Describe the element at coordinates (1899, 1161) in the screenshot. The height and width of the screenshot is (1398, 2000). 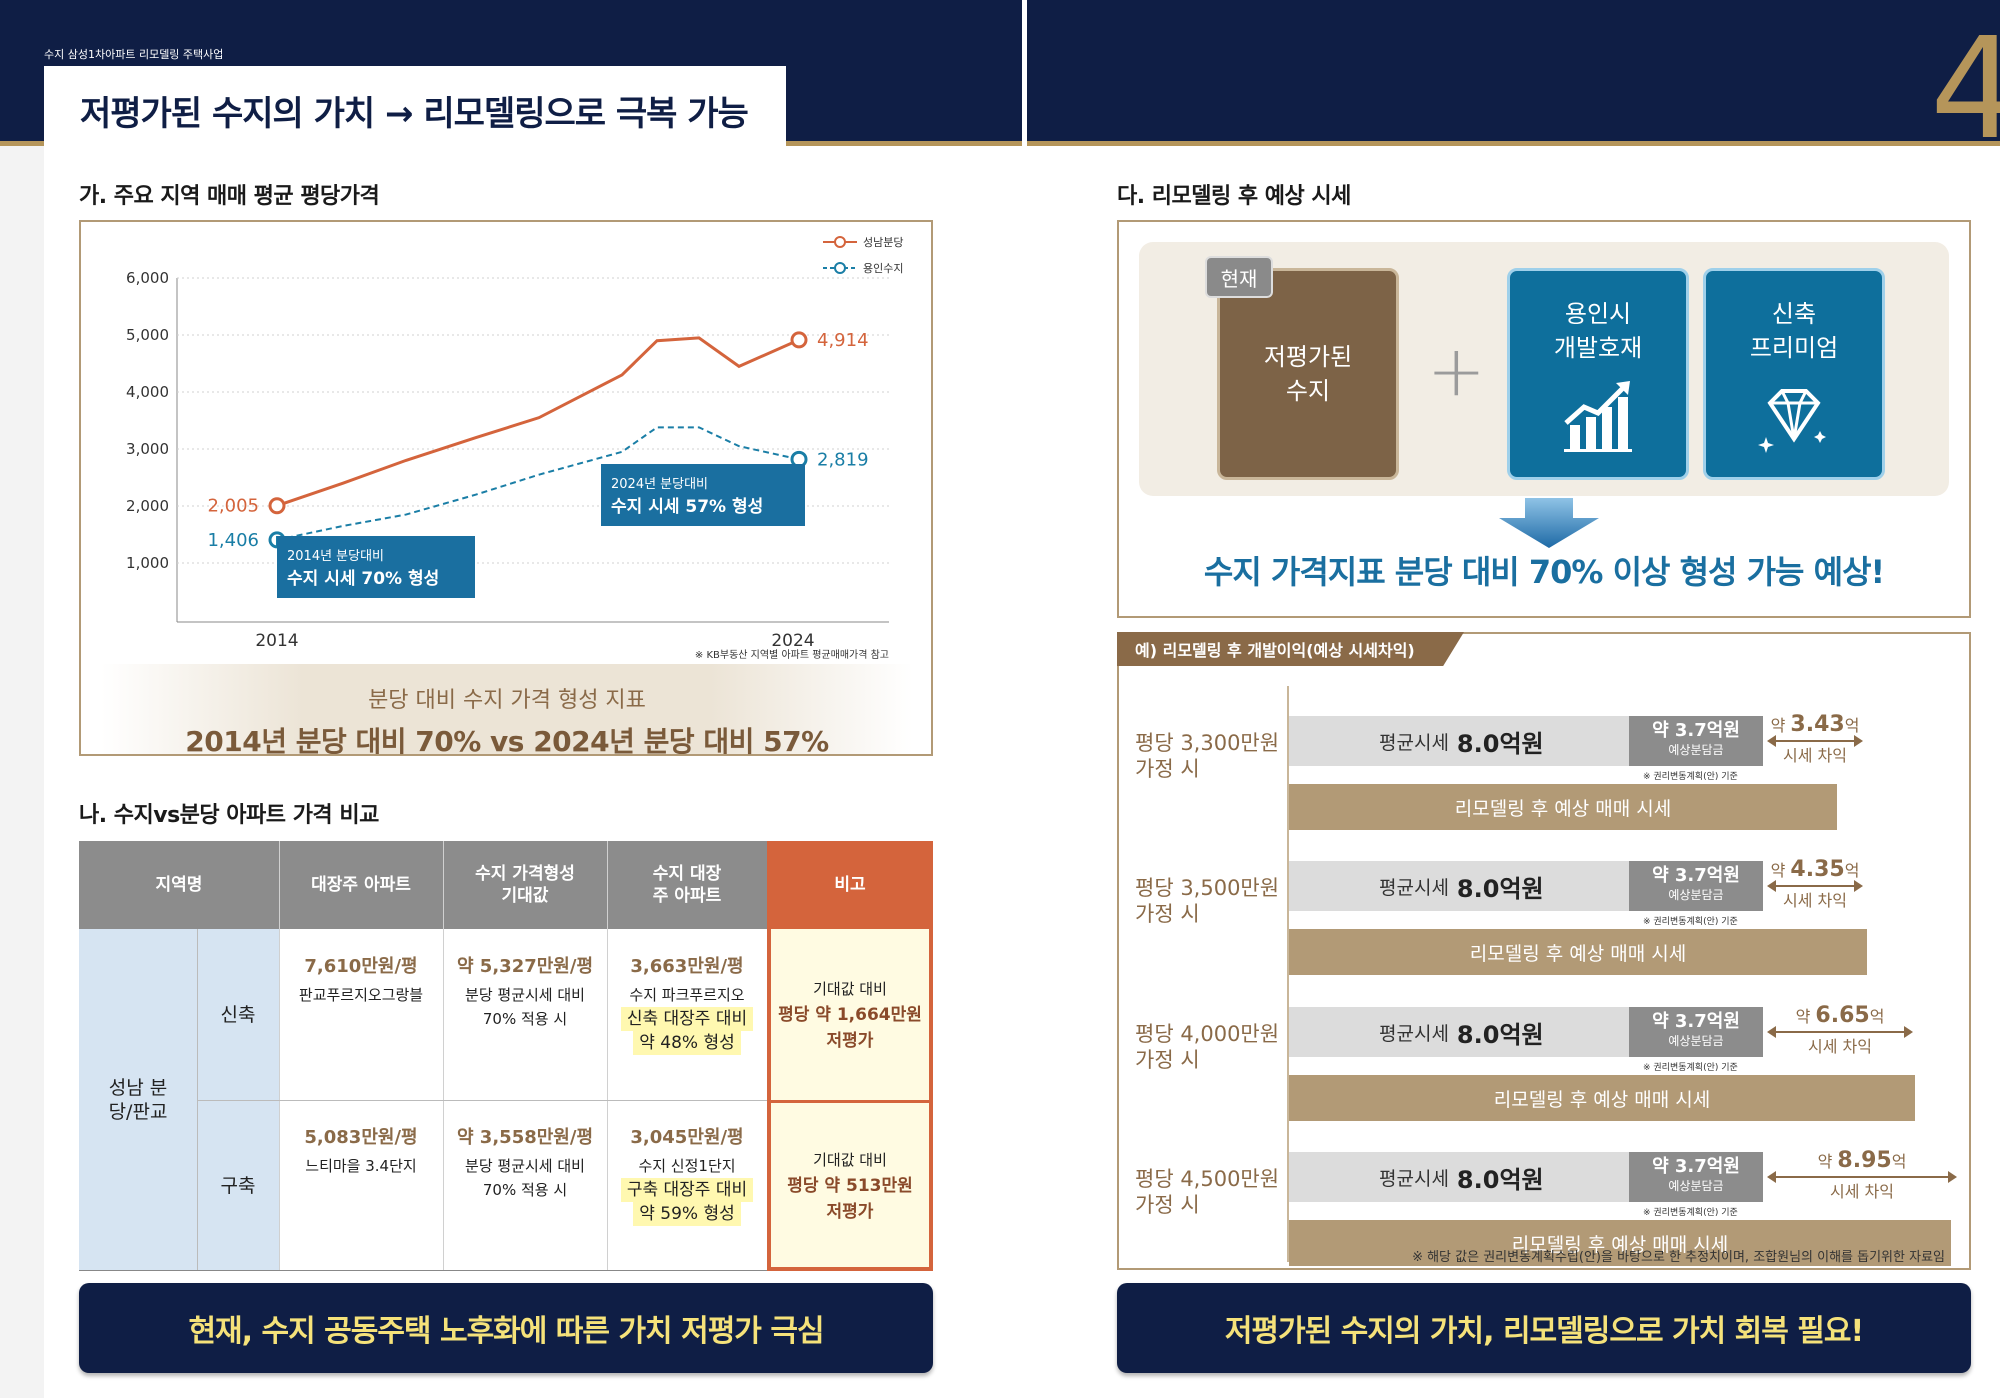
I see `diff-unit: 억` at that location.